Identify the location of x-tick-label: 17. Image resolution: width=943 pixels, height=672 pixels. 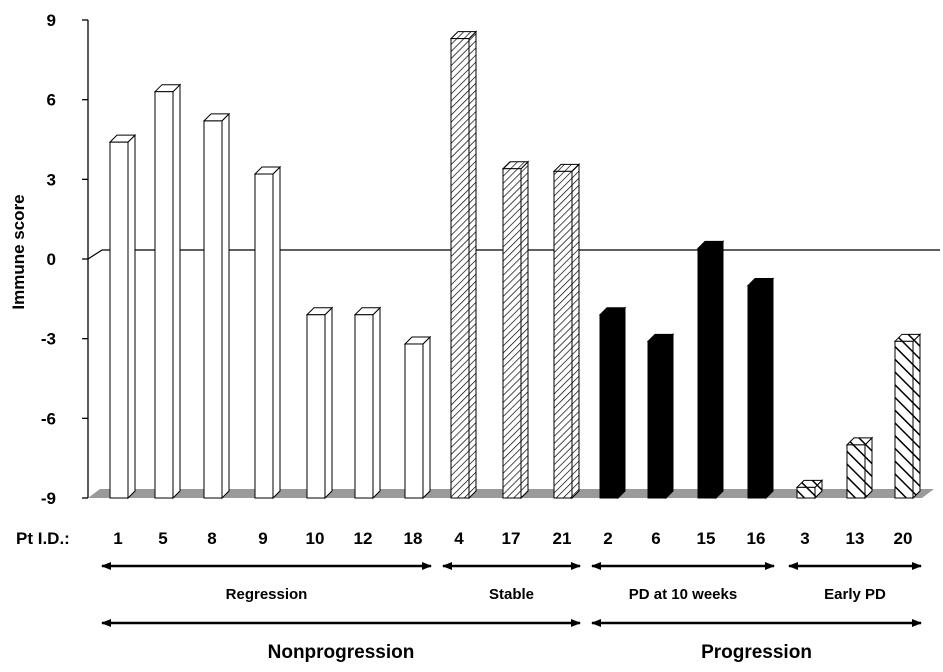
(511, 538).